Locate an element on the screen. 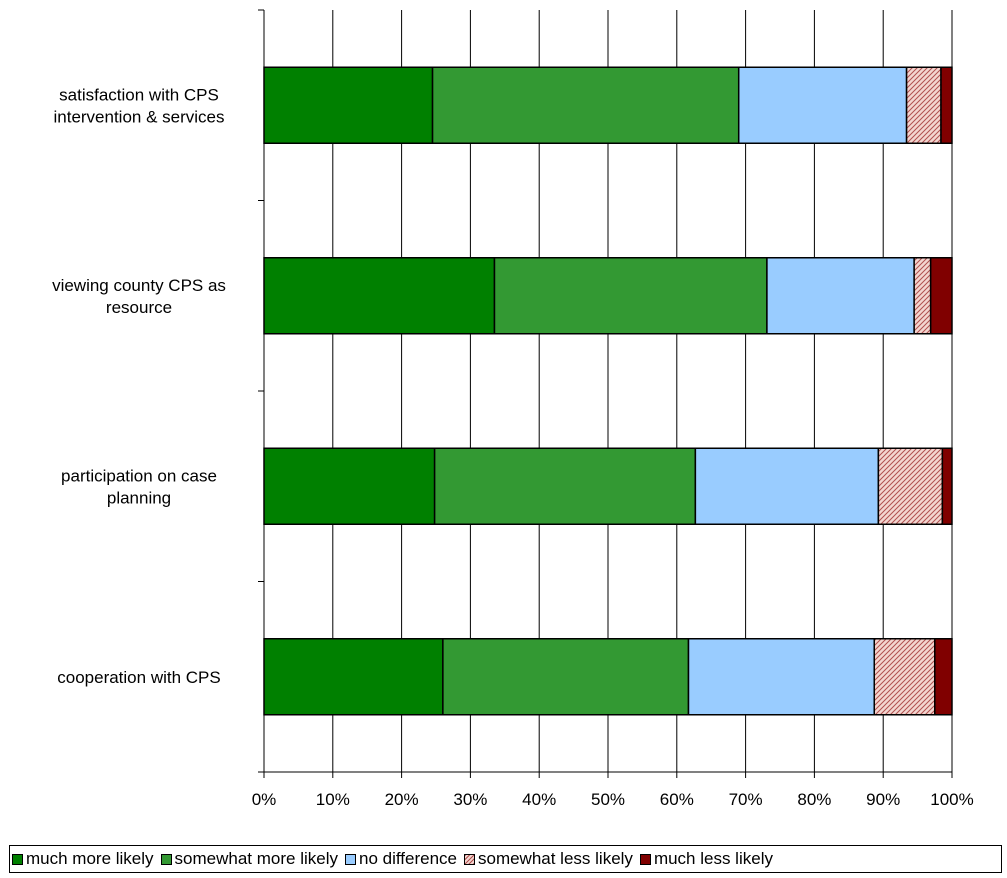 This screenshot has height=878, width=1007. x-tick-label: 30% is located at coordinates (470, 799).